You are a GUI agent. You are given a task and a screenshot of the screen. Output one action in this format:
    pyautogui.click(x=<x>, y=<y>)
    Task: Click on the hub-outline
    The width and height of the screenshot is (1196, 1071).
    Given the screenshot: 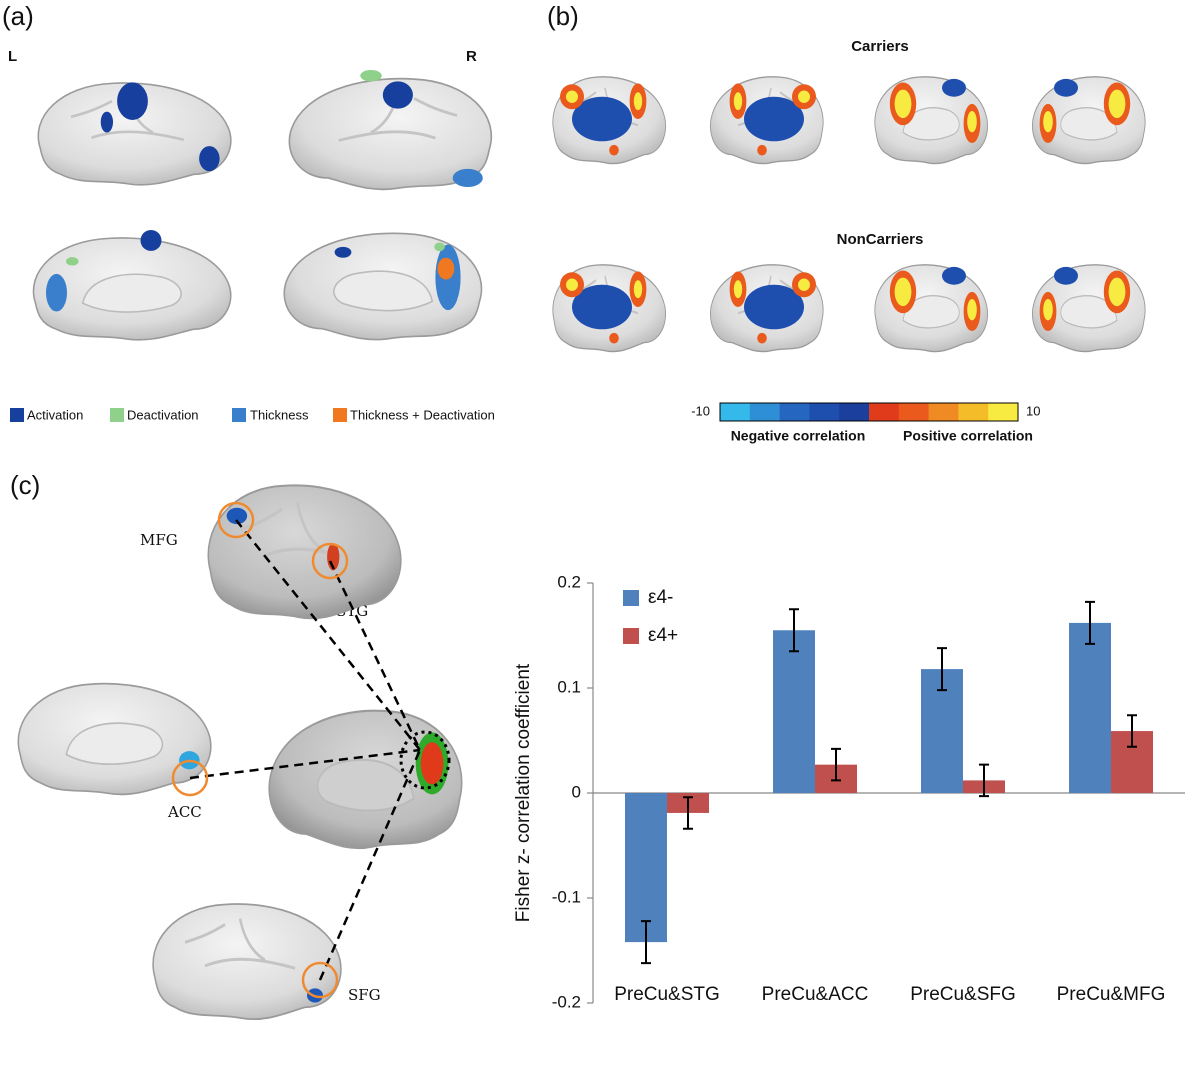 What is the action you would take?
    pyautogui.click(x=425, y=760)
    